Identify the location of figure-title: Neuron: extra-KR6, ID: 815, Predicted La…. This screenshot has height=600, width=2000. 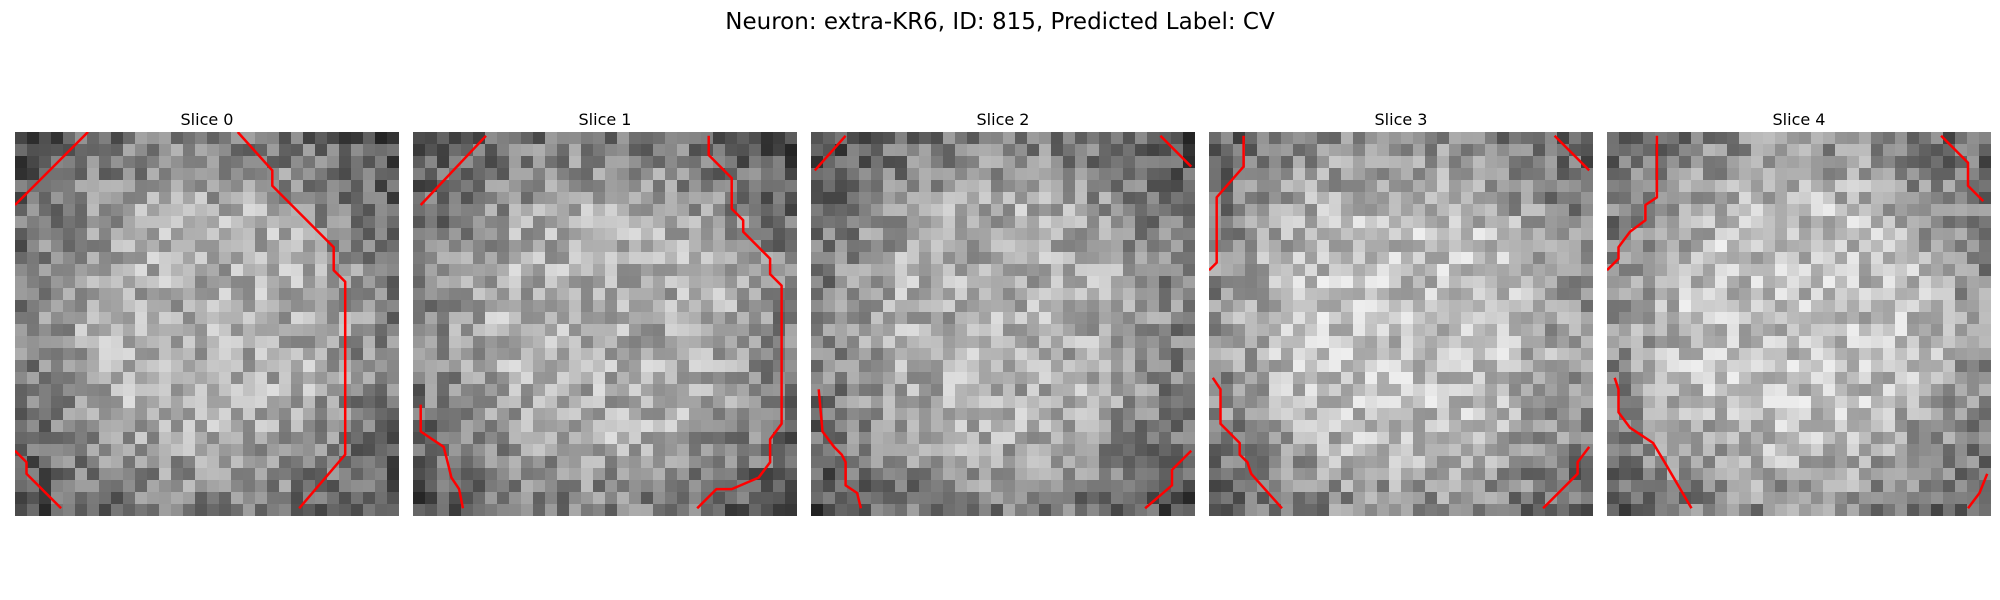
(1000, 22).